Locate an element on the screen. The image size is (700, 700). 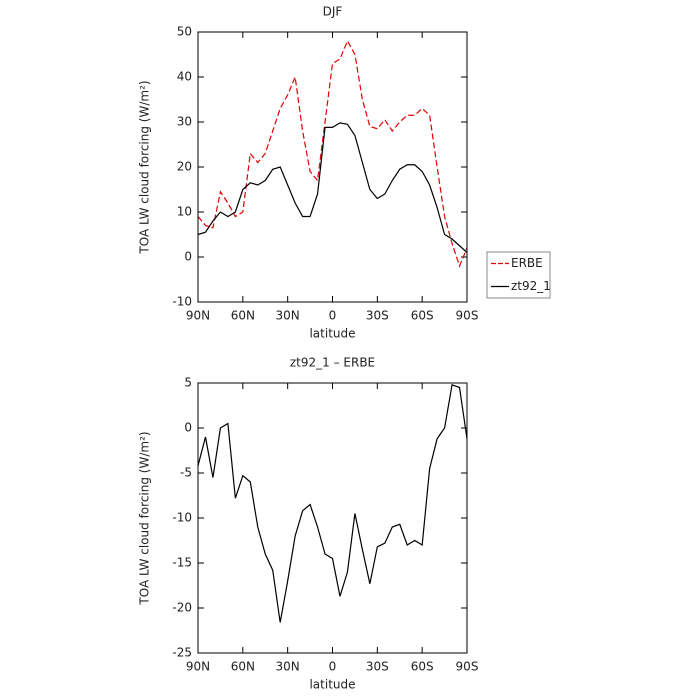
y-tick-label: -5 is located at coordinates (186, 473).